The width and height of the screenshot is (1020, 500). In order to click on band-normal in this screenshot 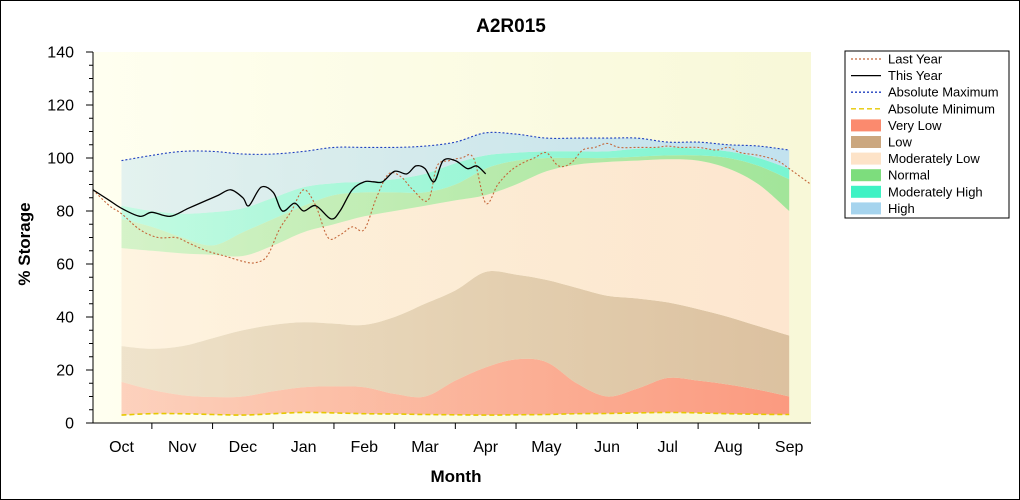, I will do `click(455, 206)`.